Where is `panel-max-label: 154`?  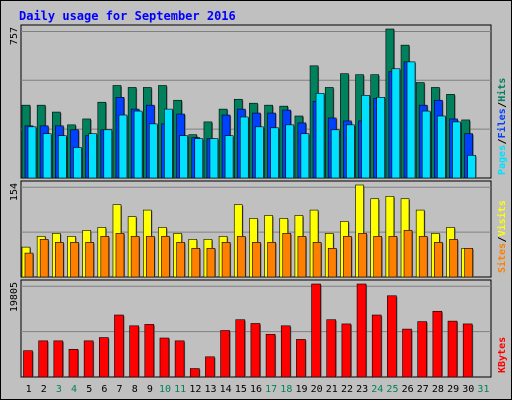
panel-max-label: 154 is located at coordinates (14, 192).